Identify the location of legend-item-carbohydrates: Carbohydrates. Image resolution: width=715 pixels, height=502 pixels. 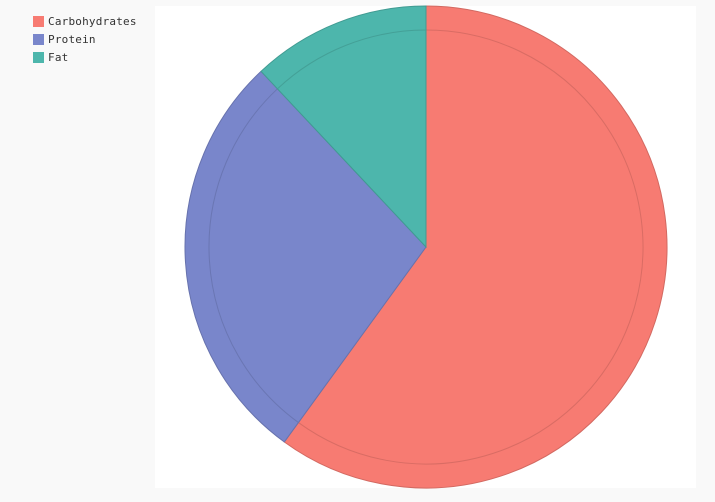
(85, 21).